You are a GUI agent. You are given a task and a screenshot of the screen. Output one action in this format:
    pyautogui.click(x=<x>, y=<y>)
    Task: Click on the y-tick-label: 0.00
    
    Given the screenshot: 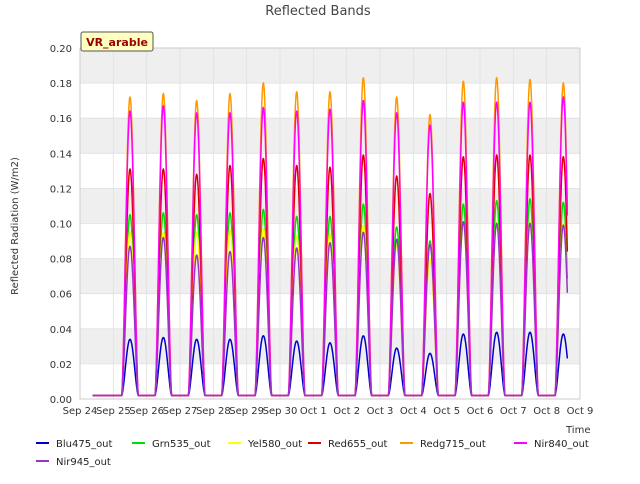 What is the action you would take?
    pyautogui.click(x=61, y=400)
    